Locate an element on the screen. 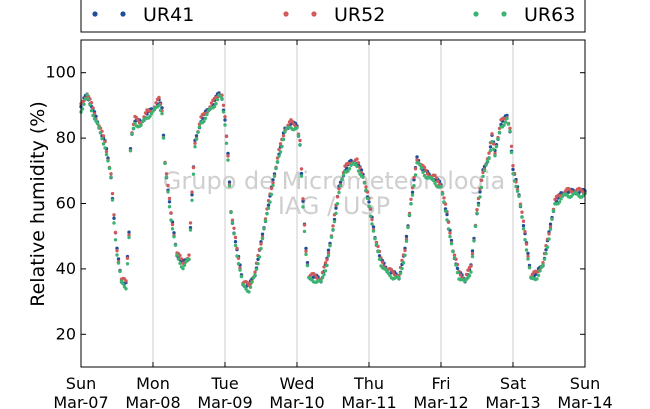 The height and width of the screenshot is (409, 650). x-tick-label-day: Tue is located at coordinates (224, 383).